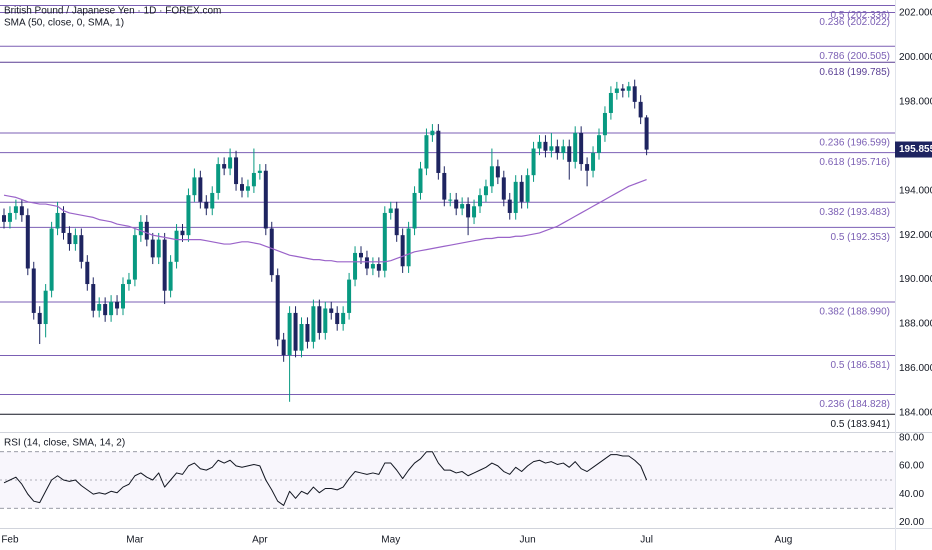 The width and height of the screenshot is (932, 550). Describe the element at coordinates (915, 57) in the screenshot. I see `y-tick-label: 200.000` at that location.